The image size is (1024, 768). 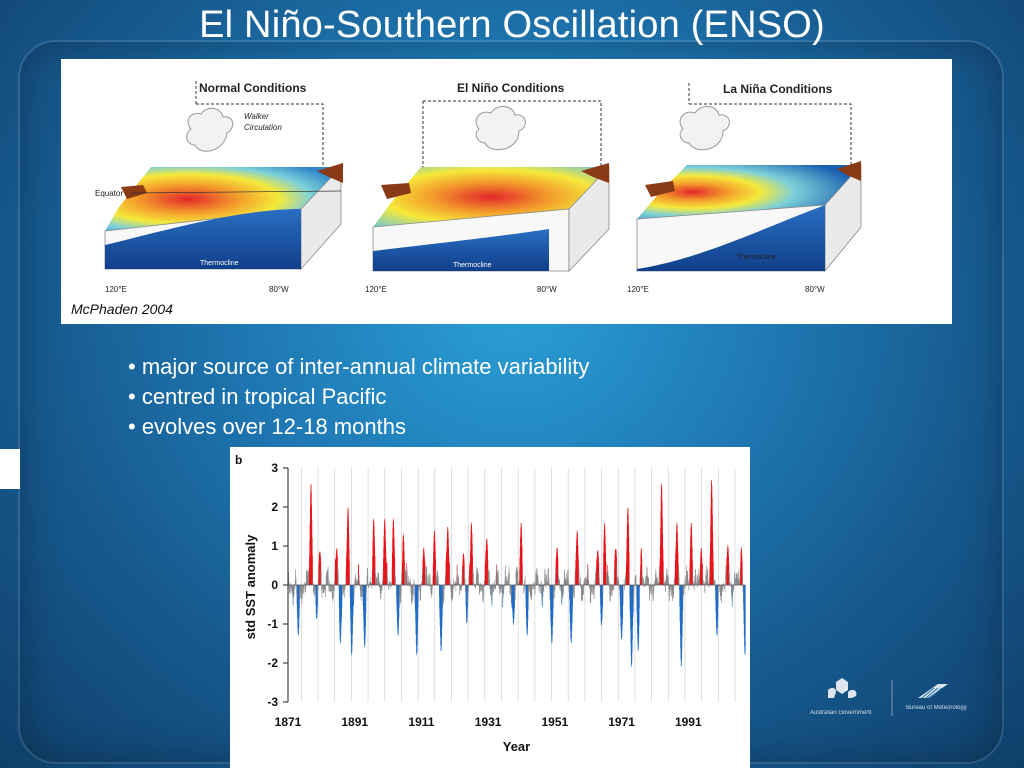 I want to click on diagram-title-la-nina: La Niña Conditions, so click(x=778, y=89).